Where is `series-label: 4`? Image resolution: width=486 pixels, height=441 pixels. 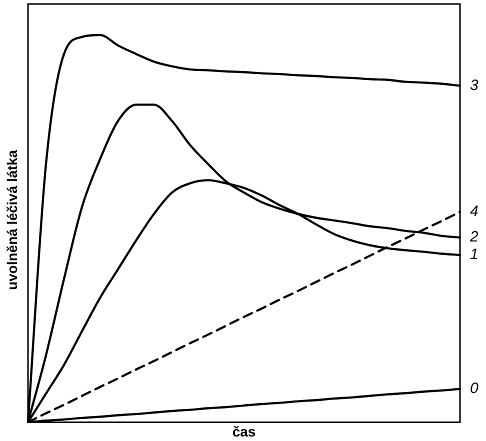
series-label: 4 is located at coordinates (474, 211).